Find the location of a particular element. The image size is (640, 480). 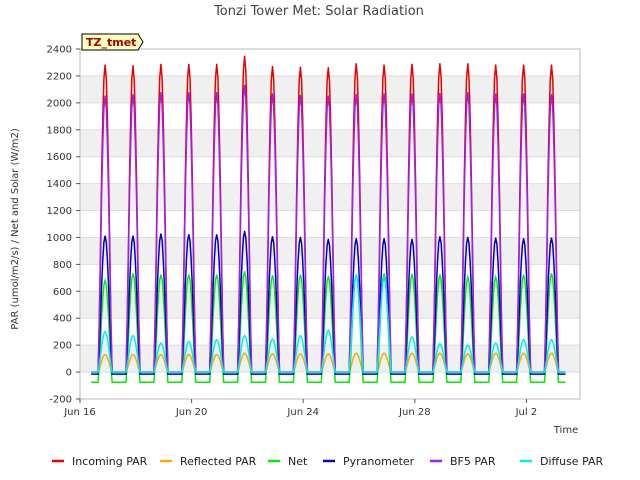

x-tick-label: Jun 20 is located at coordinates (191, 412).